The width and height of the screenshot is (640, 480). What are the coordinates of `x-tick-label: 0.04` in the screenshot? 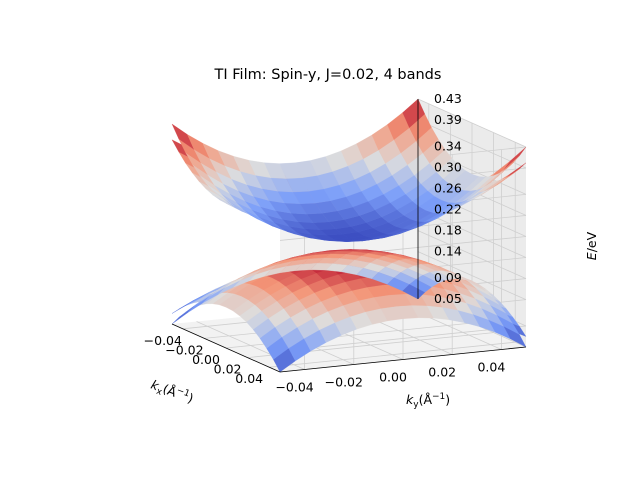 It's located at (249, 378).